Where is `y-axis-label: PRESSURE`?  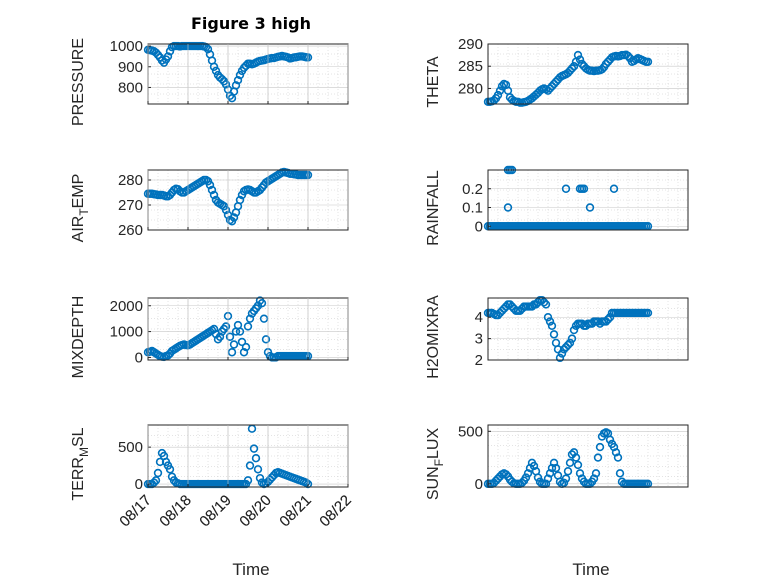 y-axis-label: PRESSURE is located at coordinates (78, 82).